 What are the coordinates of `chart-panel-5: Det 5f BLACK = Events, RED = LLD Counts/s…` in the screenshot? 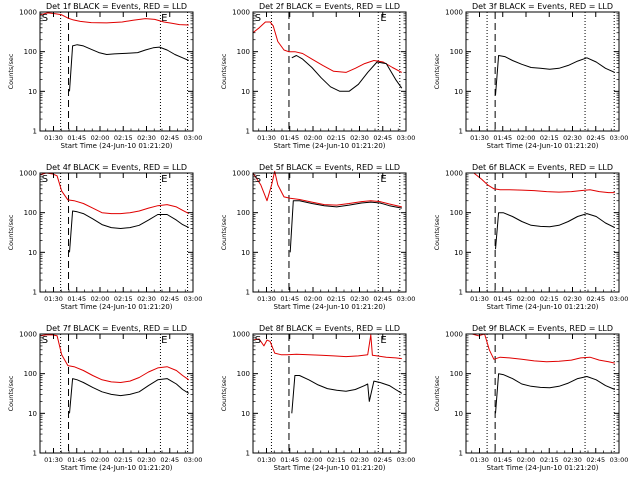 It's located at (317, 237).